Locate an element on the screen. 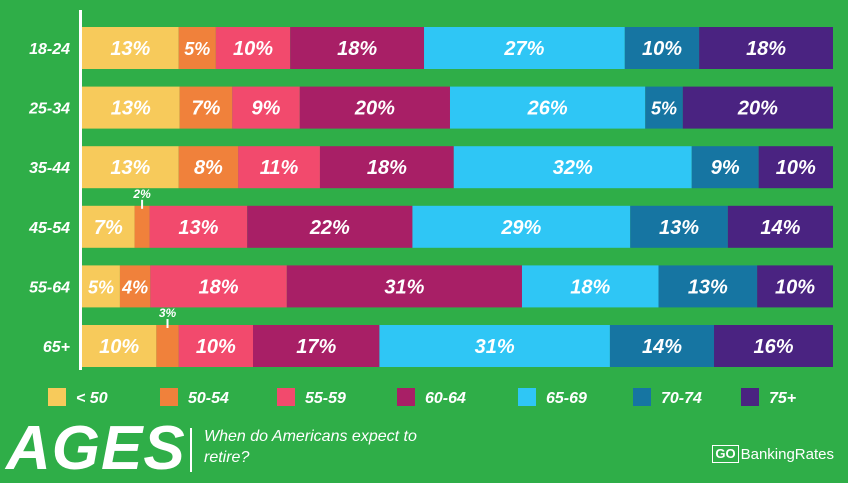  category-label: 18-24 is located at coordinates (49, 49).